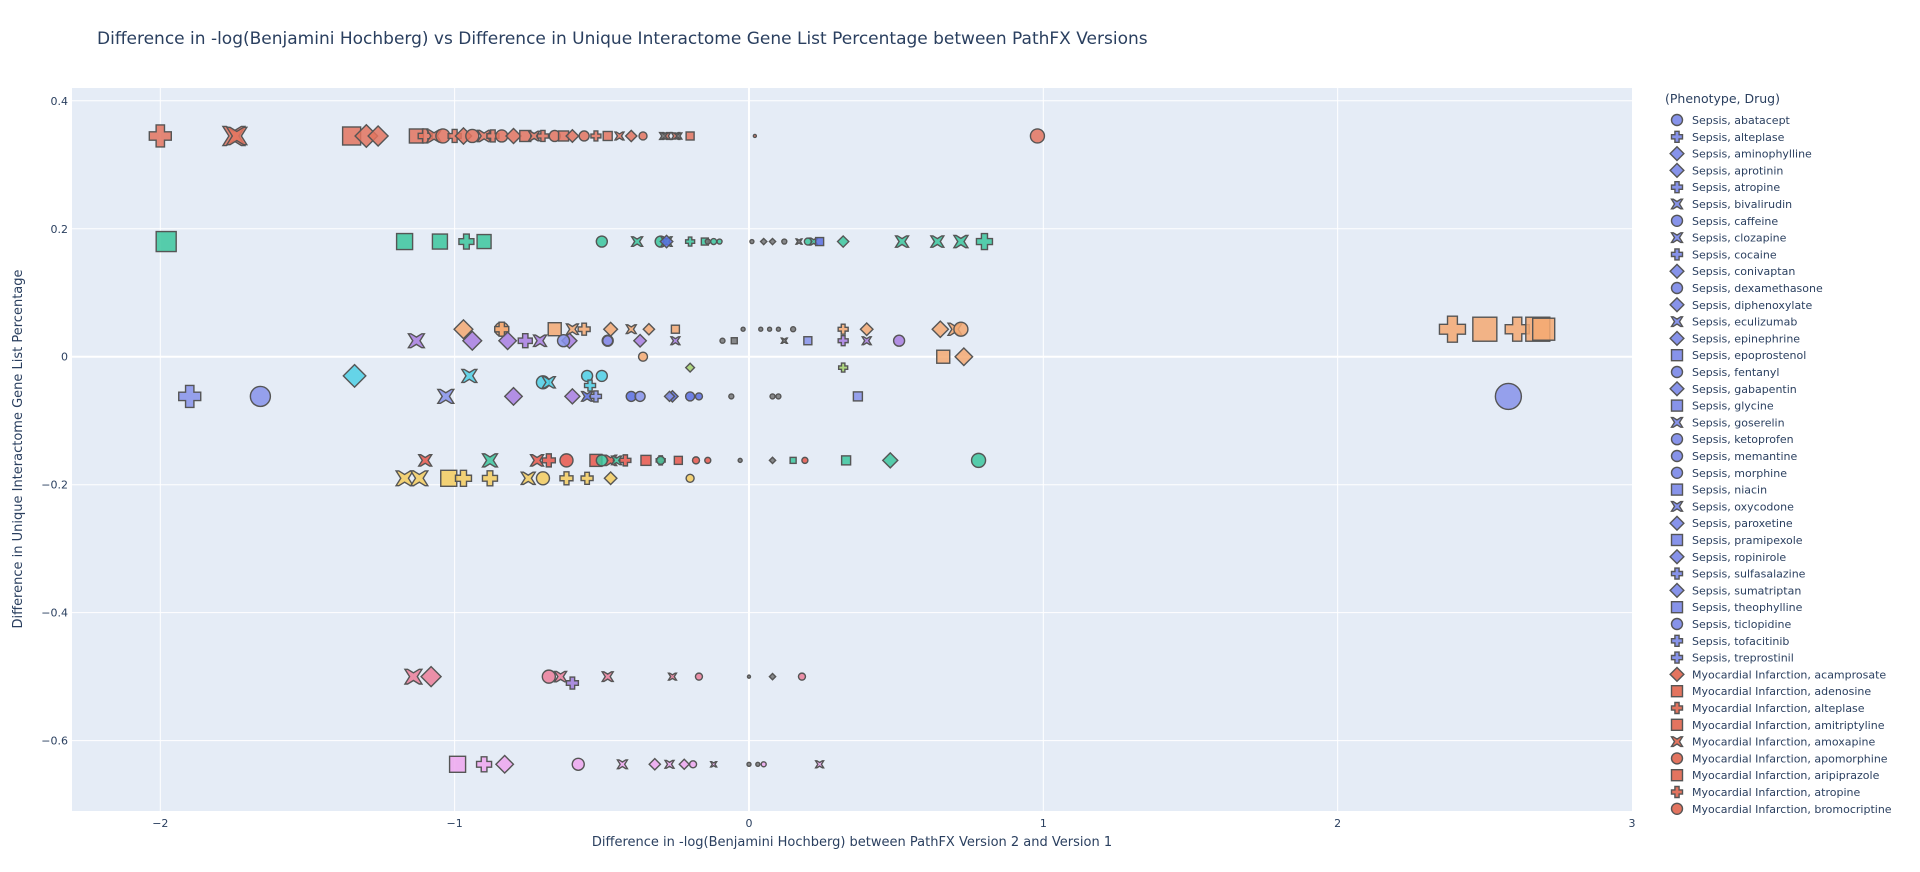 The image size is (1920, 872). What do you see at coordinates (1739, 557) in the screenshot?
I see `legend-label: Sepsis, ropinirole` at bounding box center [1739, 557].